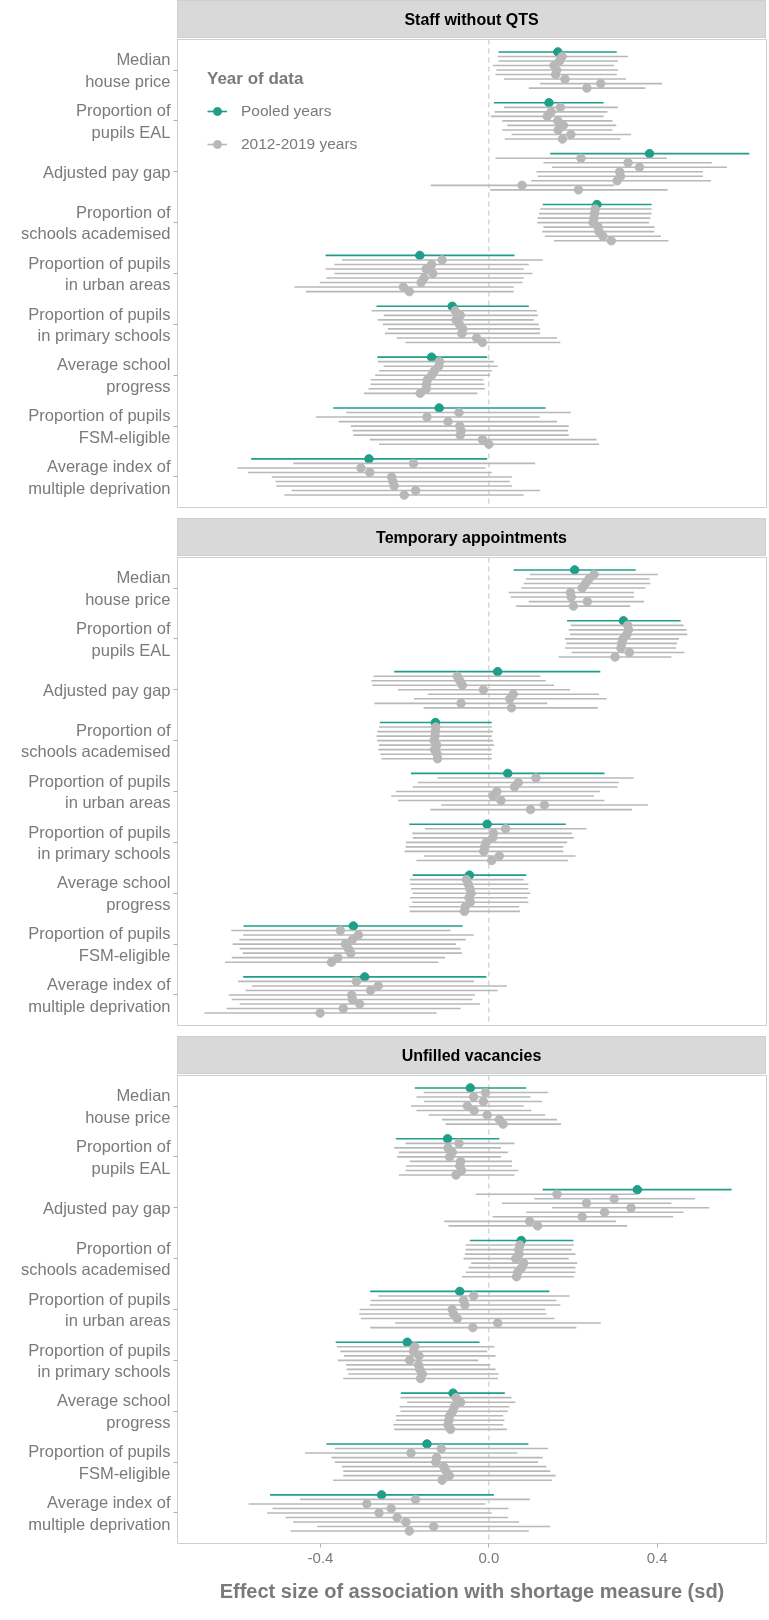 The width and height of the screenshot is (769, 1620). I want to click on chart-title: Unfilled vacancies, so click(471, 1056).